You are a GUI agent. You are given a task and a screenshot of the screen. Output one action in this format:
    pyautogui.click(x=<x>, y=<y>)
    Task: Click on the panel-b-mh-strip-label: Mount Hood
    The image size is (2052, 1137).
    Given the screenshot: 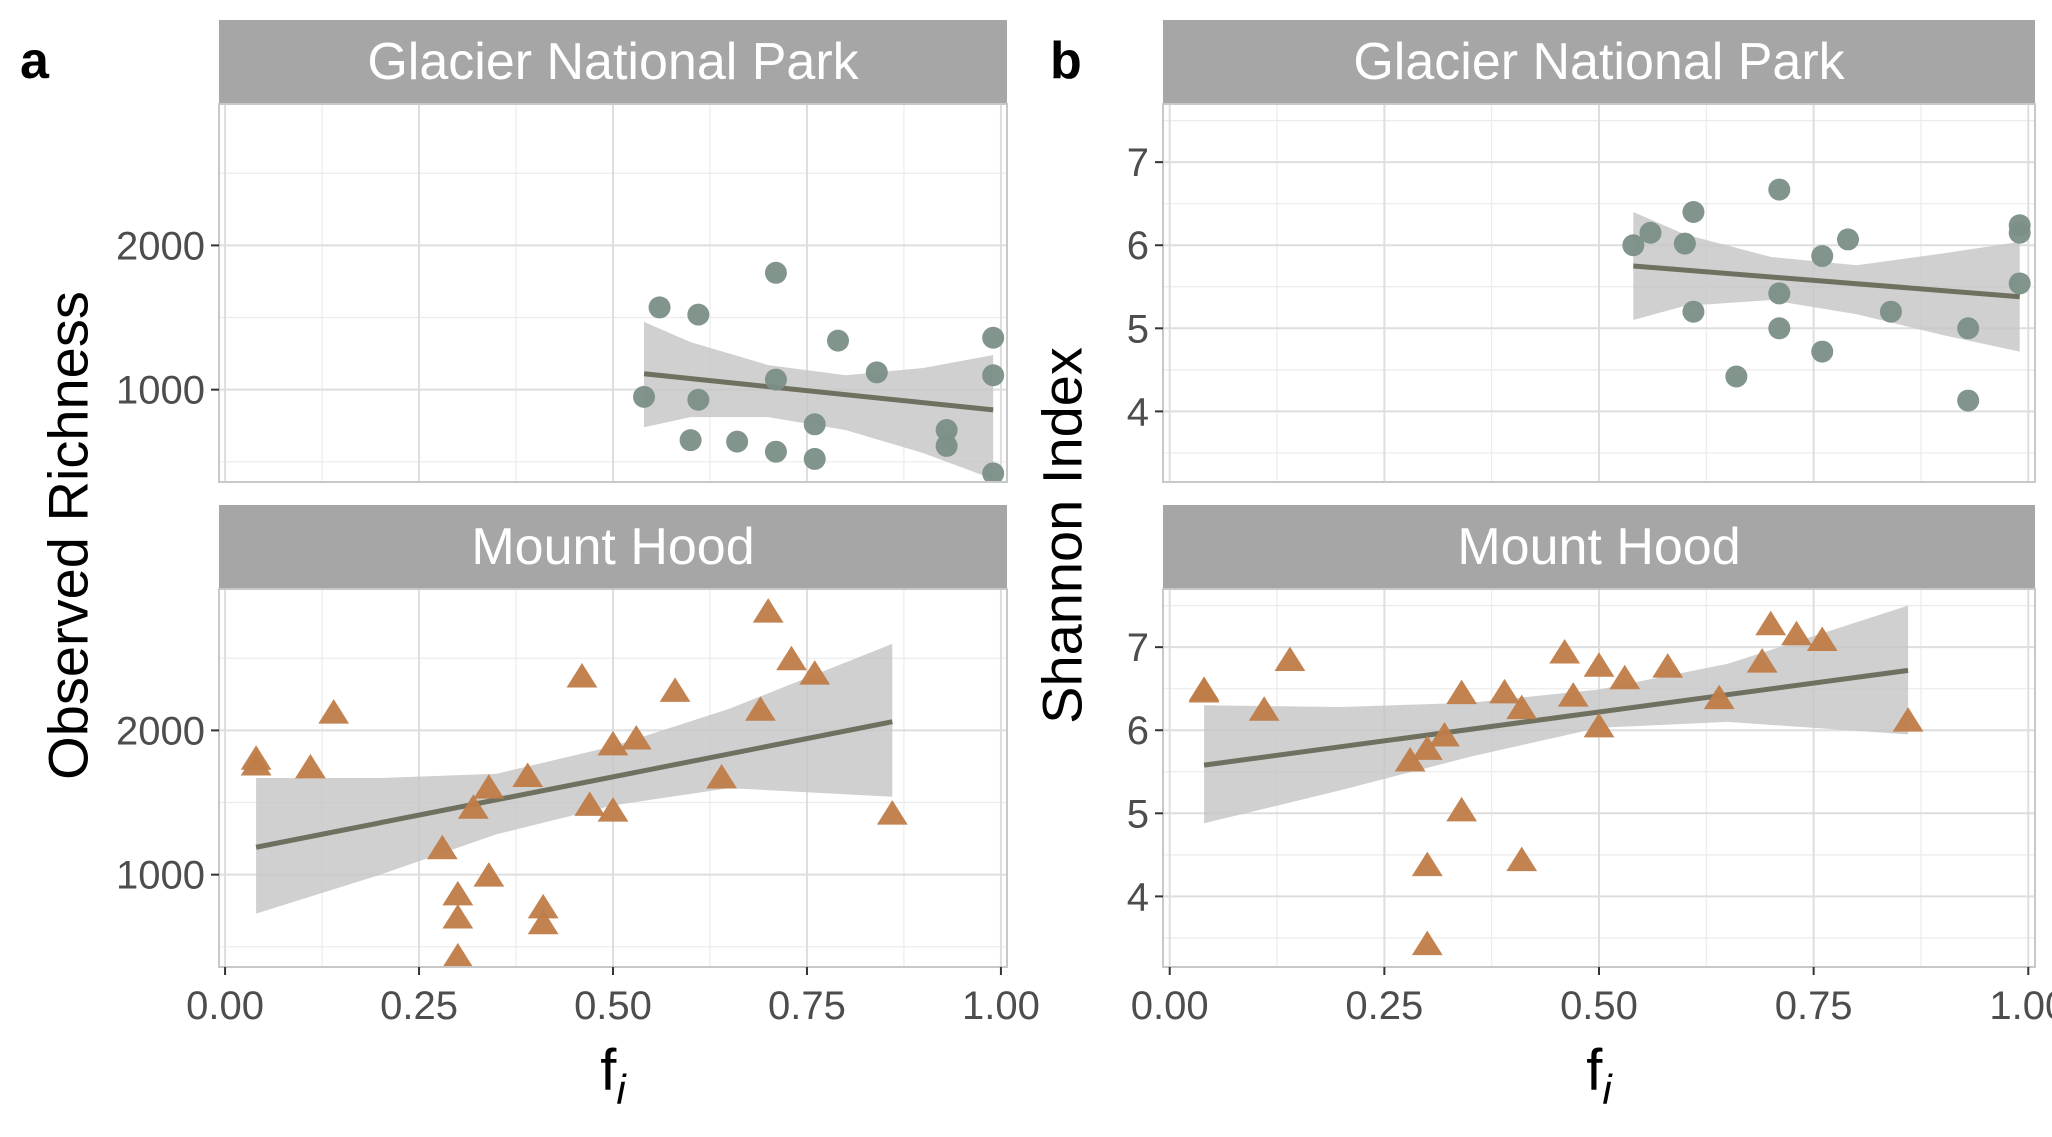 What is the action you would take?
    pyautogui.click(x=1598, y=547)
    